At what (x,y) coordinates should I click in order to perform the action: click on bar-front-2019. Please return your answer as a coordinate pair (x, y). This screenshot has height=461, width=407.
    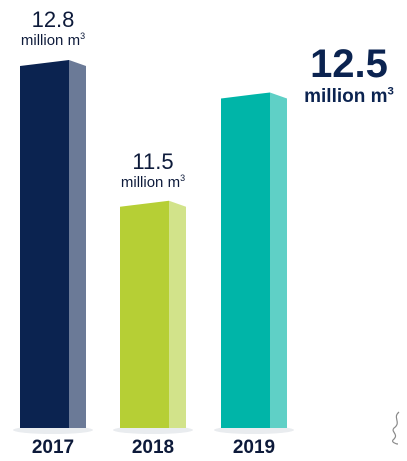
    Looking at the image, I should click on (245, 260).